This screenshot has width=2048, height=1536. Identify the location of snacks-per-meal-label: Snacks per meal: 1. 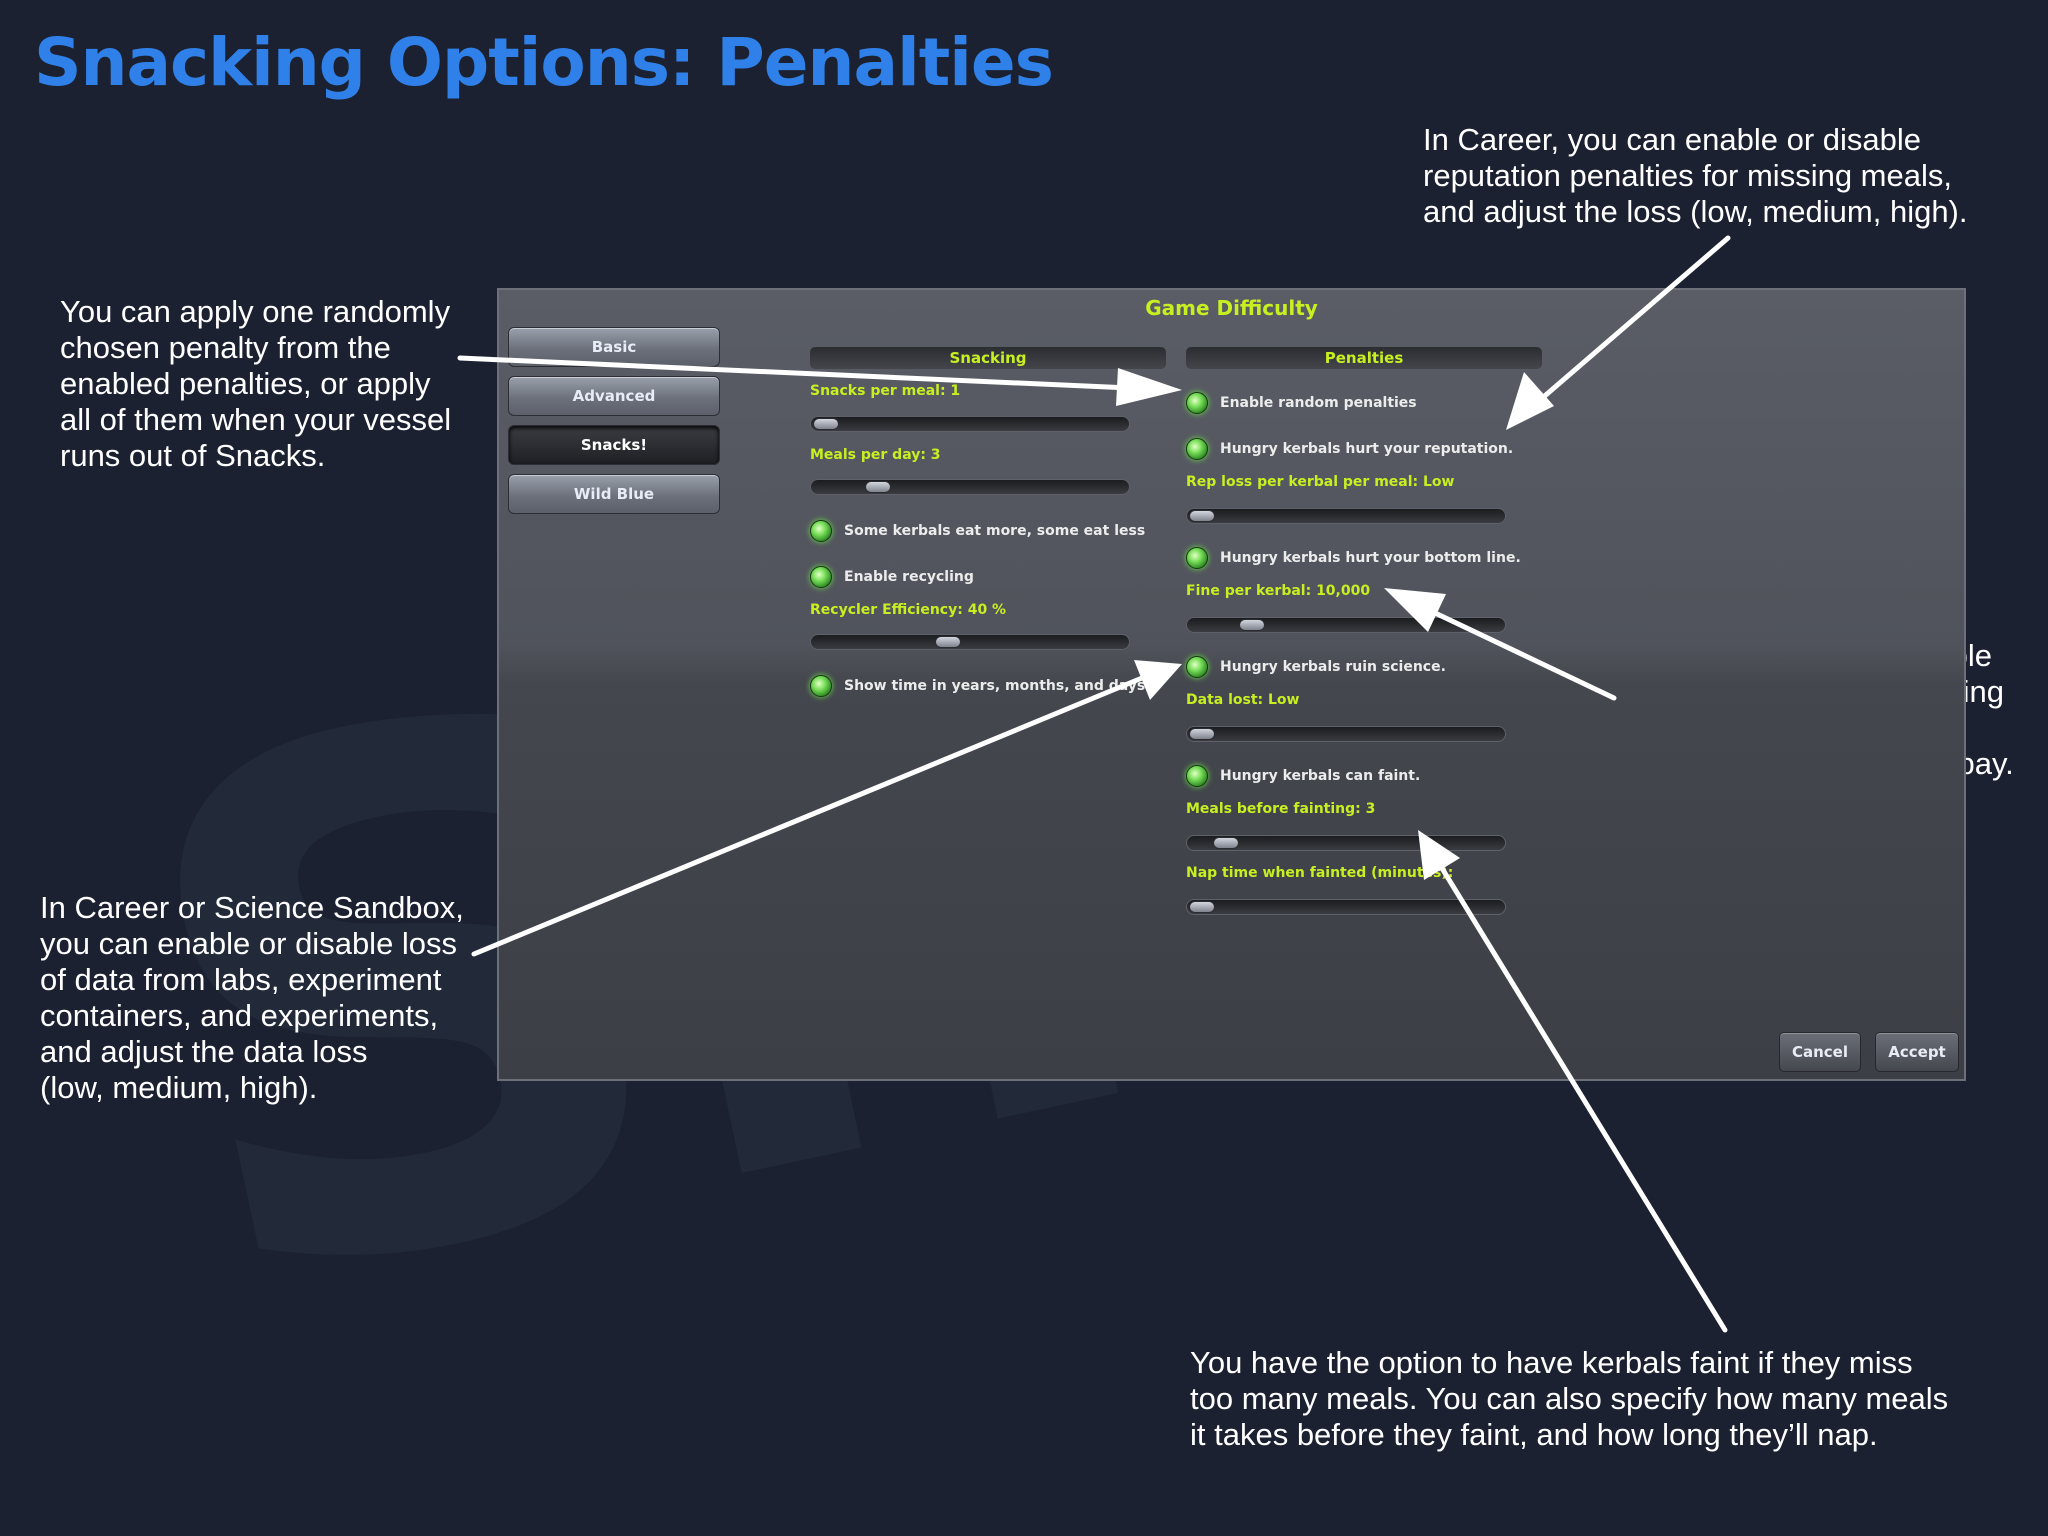
(885, 391).